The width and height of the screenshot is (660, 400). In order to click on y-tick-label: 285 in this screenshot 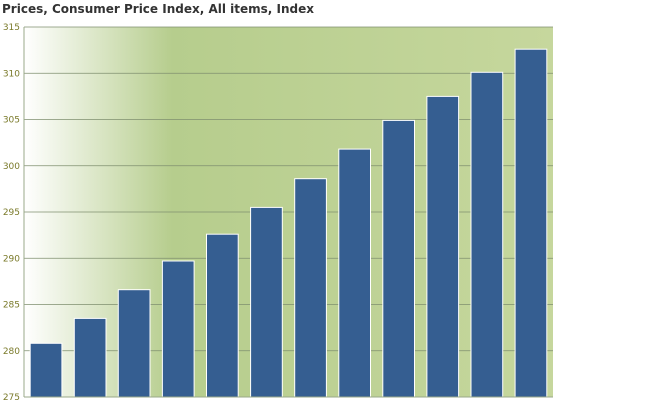, I will do `click(11, 306)`.